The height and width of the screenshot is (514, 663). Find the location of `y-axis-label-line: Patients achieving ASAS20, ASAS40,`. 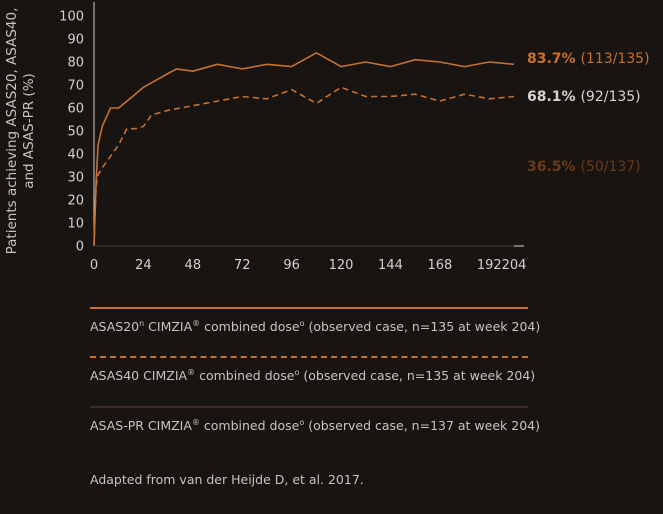

y-axis-label-line: Patients achieving ASAS20, ASAS40, is located at coordinates (12, 131).